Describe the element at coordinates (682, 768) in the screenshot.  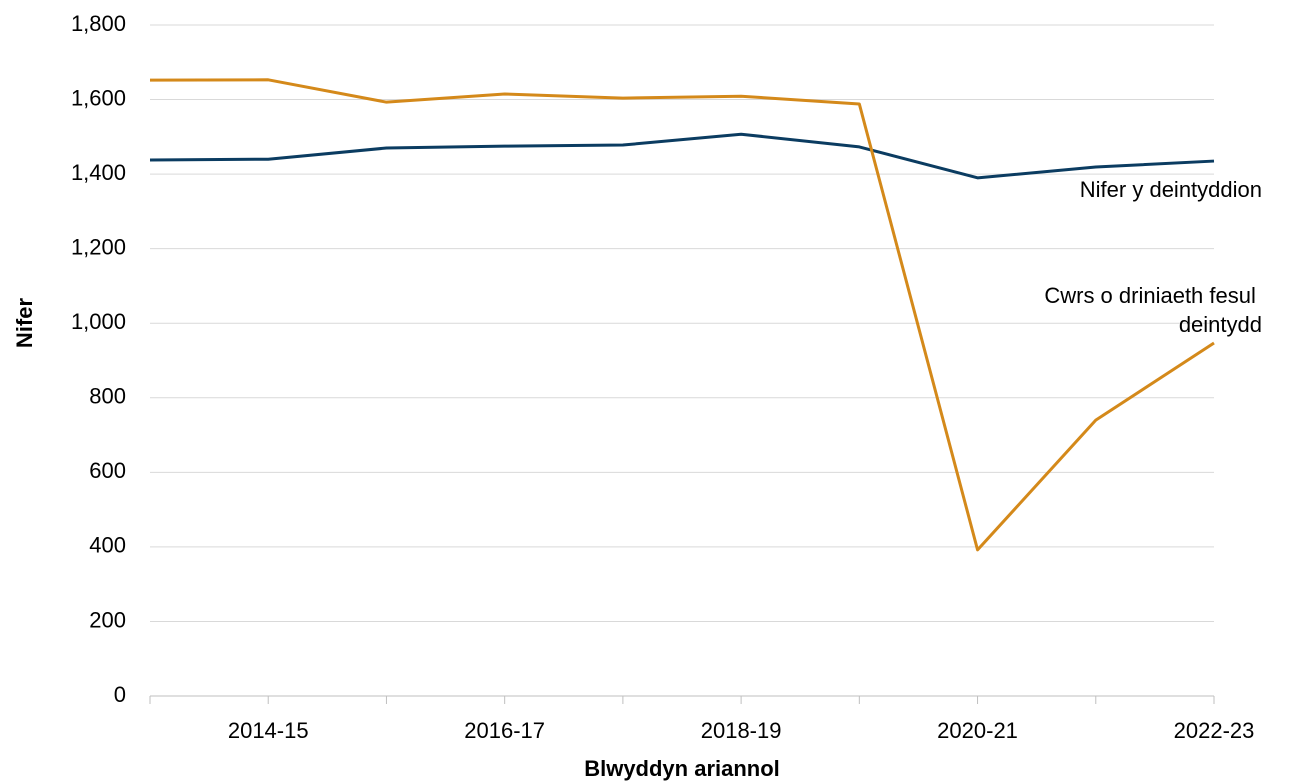
I see `x-axis-label: Blwyddyn ariannol` at that location.